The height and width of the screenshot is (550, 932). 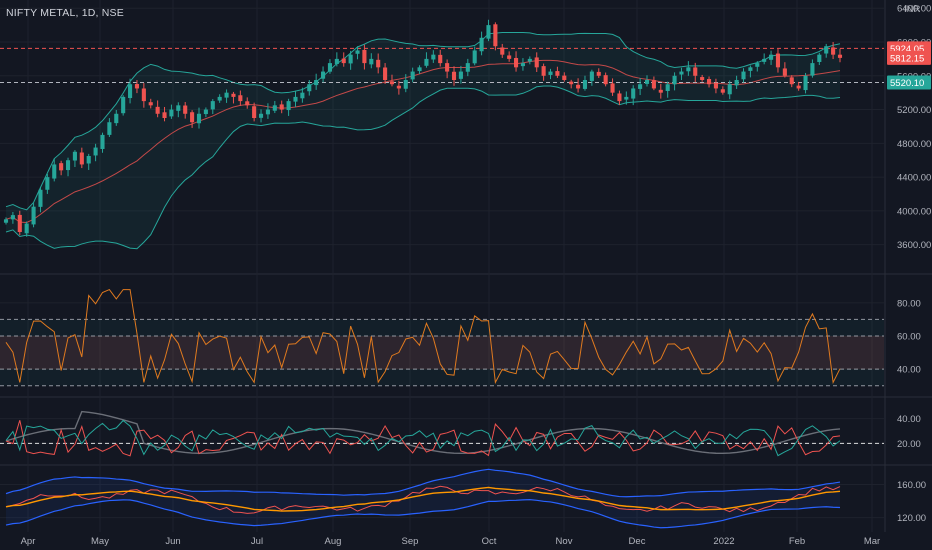 I want to click on rsi-y-tick-label: 40.00, so click(x=909, y=370).